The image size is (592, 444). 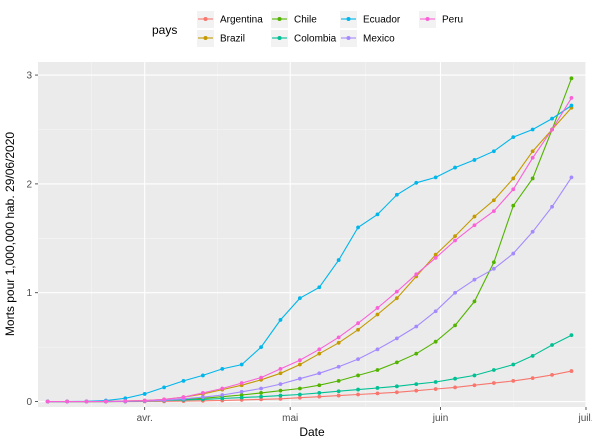 I want to click on legend-item-ecuador: Ecuador, so click(x=370, y=19).